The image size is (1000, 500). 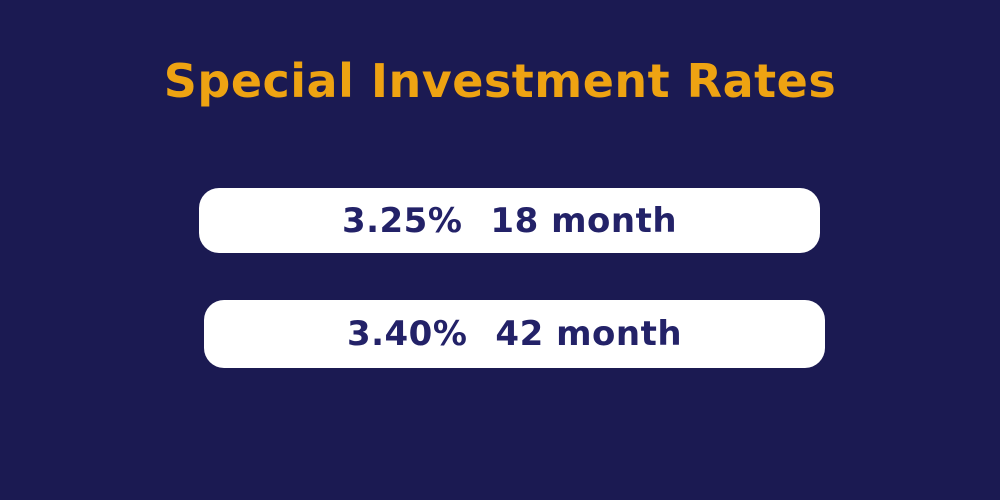 What do you see at coordinates (407, 334) in the screenshot?
I see `rate-value: 3.40%` at bounding box center [407, 334].